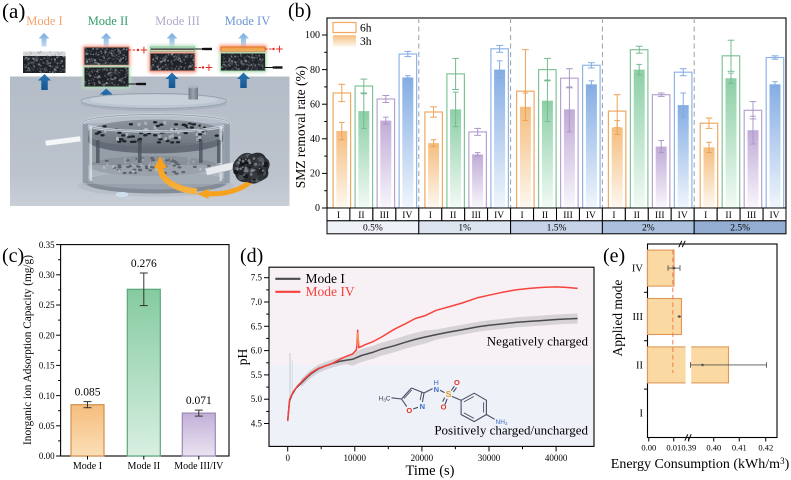  I want to click on svg-text: 6.5, so click(257, 326).